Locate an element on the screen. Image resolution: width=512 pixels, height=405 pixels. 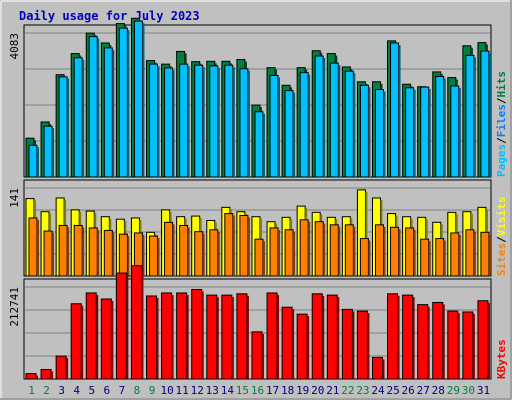
bar-kbytes-day-11-fill is located at coordinates (182, 336).